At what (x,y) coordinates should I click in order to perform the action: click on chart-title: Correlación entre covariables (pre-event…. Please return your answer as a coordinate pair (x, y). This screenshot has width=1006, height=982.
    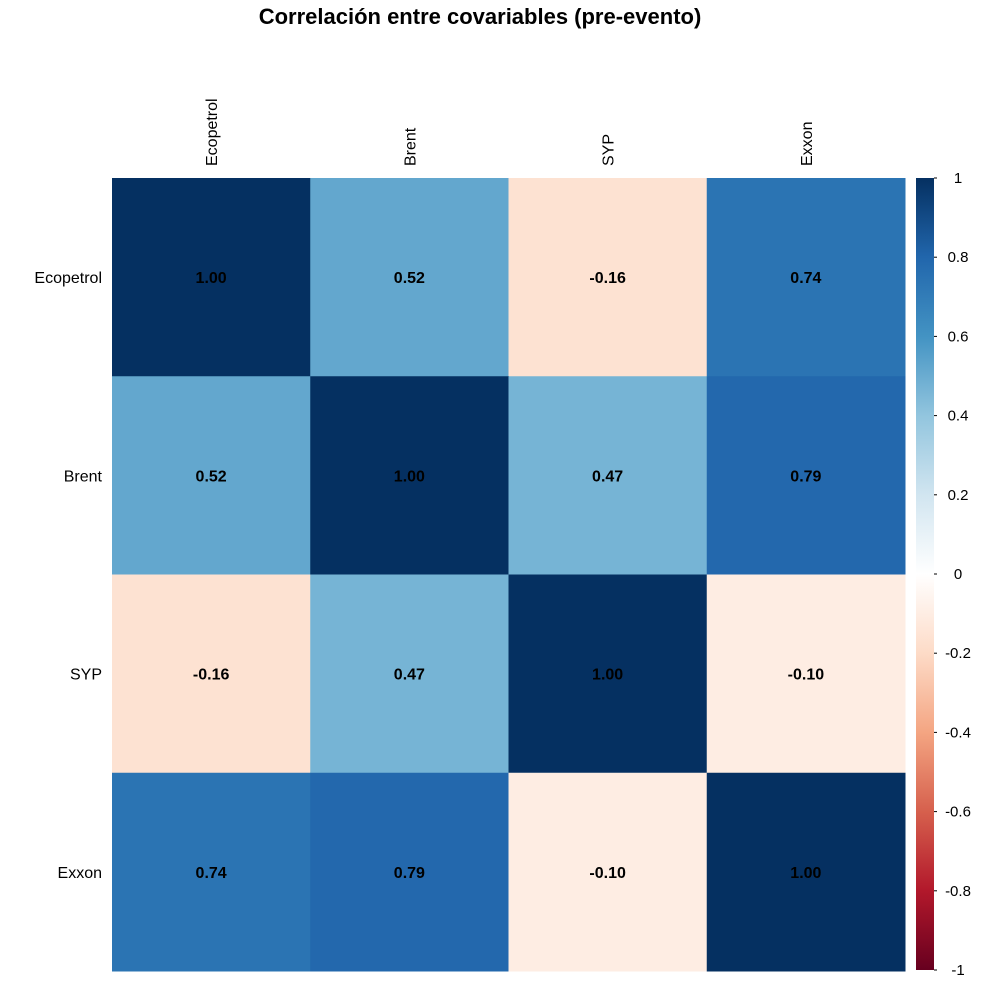
    Looking at the image, I should click on (480, 16).